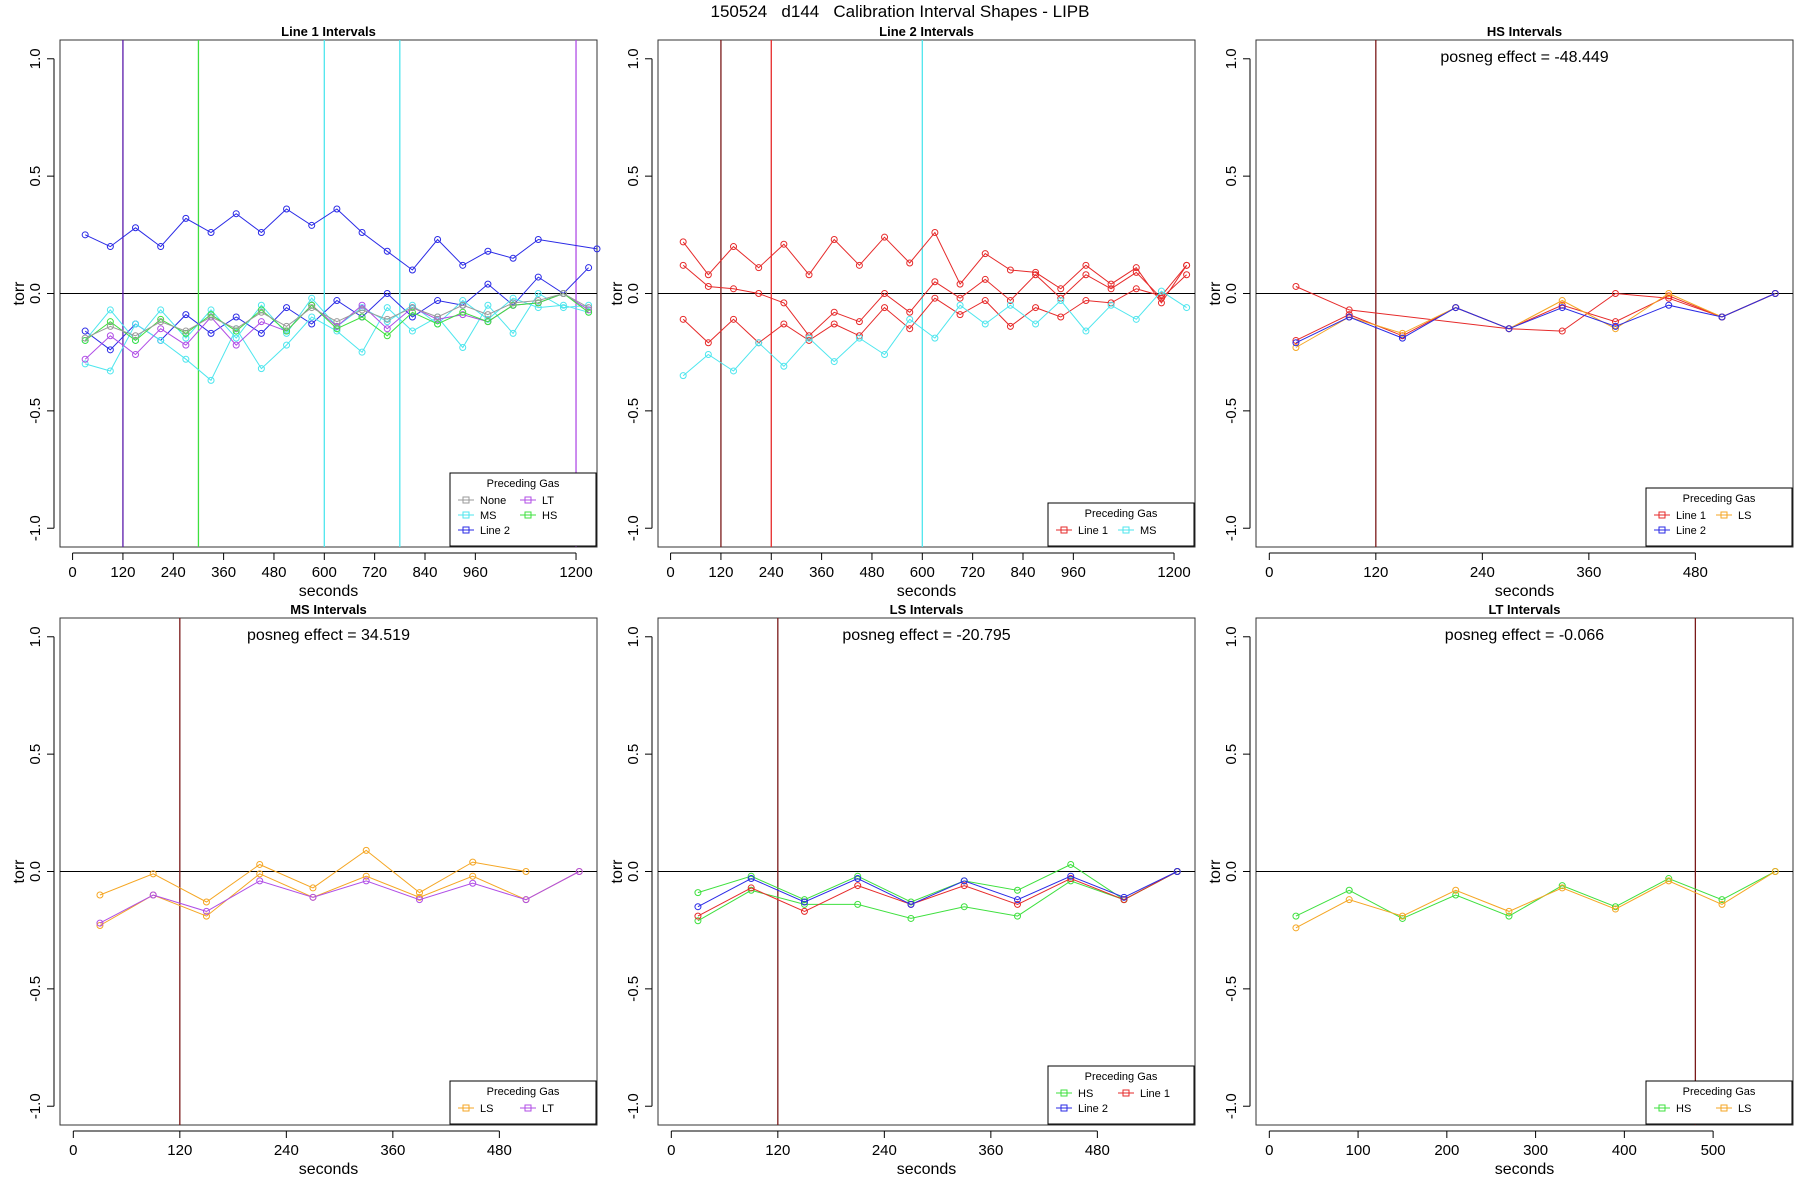 The image size is (1800, 1200). Describe the element at coordinates (927, 1169) in the screenshot. I see `x-axis-label: seconds` at that location.